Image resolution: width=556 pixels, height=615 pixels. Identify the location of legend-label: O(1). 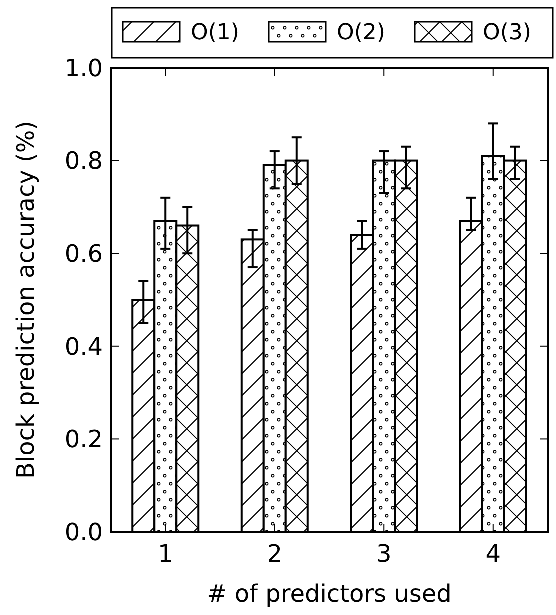
(215, 33).